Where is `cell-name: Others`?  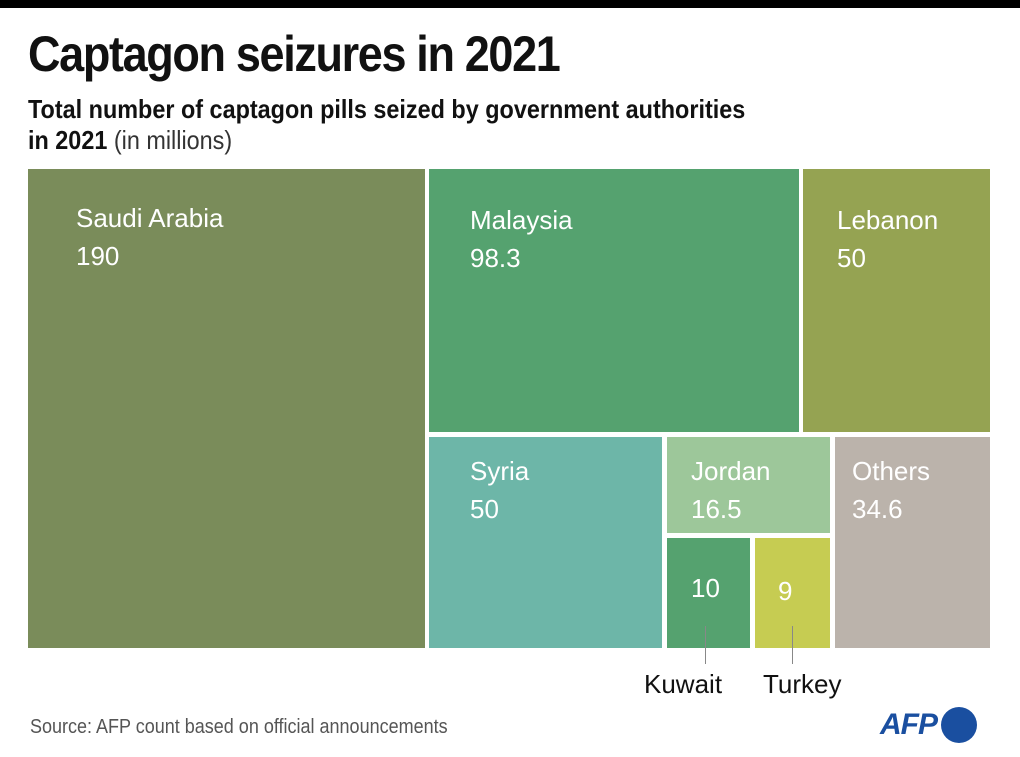
cell-name: Others is located at coordinates (891, 471).